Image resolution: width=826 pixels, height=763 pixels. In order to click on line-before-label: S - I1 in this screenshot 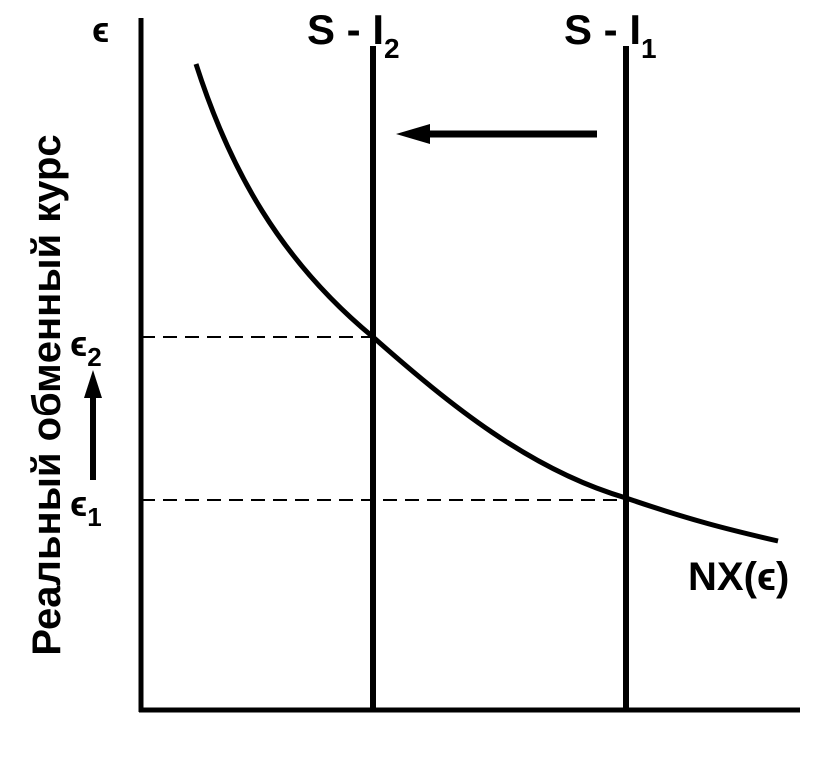, I will do `click(610, 35)`.